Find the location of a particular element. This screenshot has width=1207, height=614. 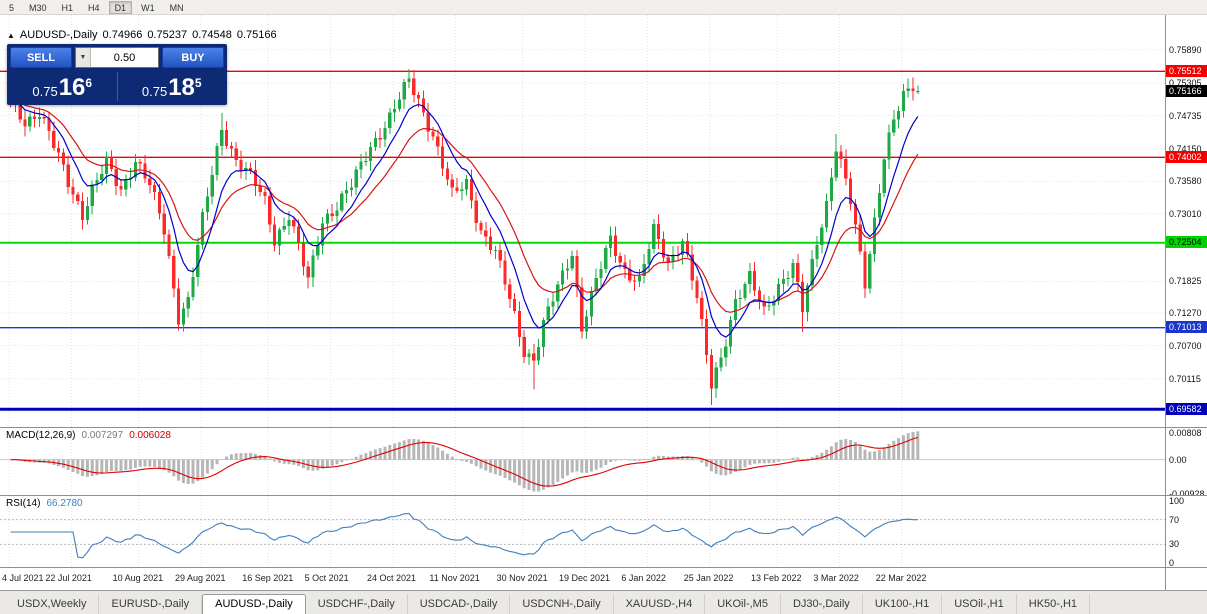

chart-tab-dj30-daily: DJ30-,Daily is located at coordinates (822, 604).